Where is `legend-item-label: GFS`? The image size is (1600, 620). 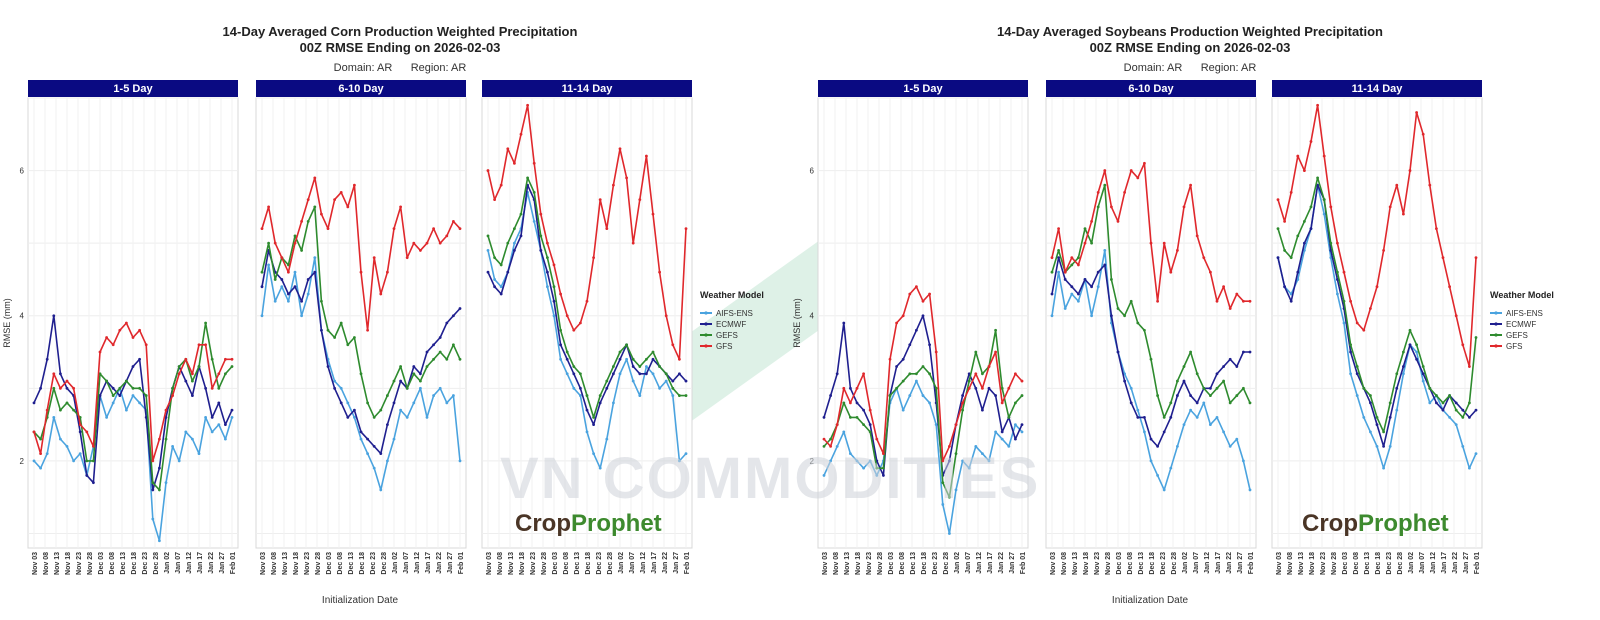
legend-item-label: GFS is located at coordinates (1514, 346).